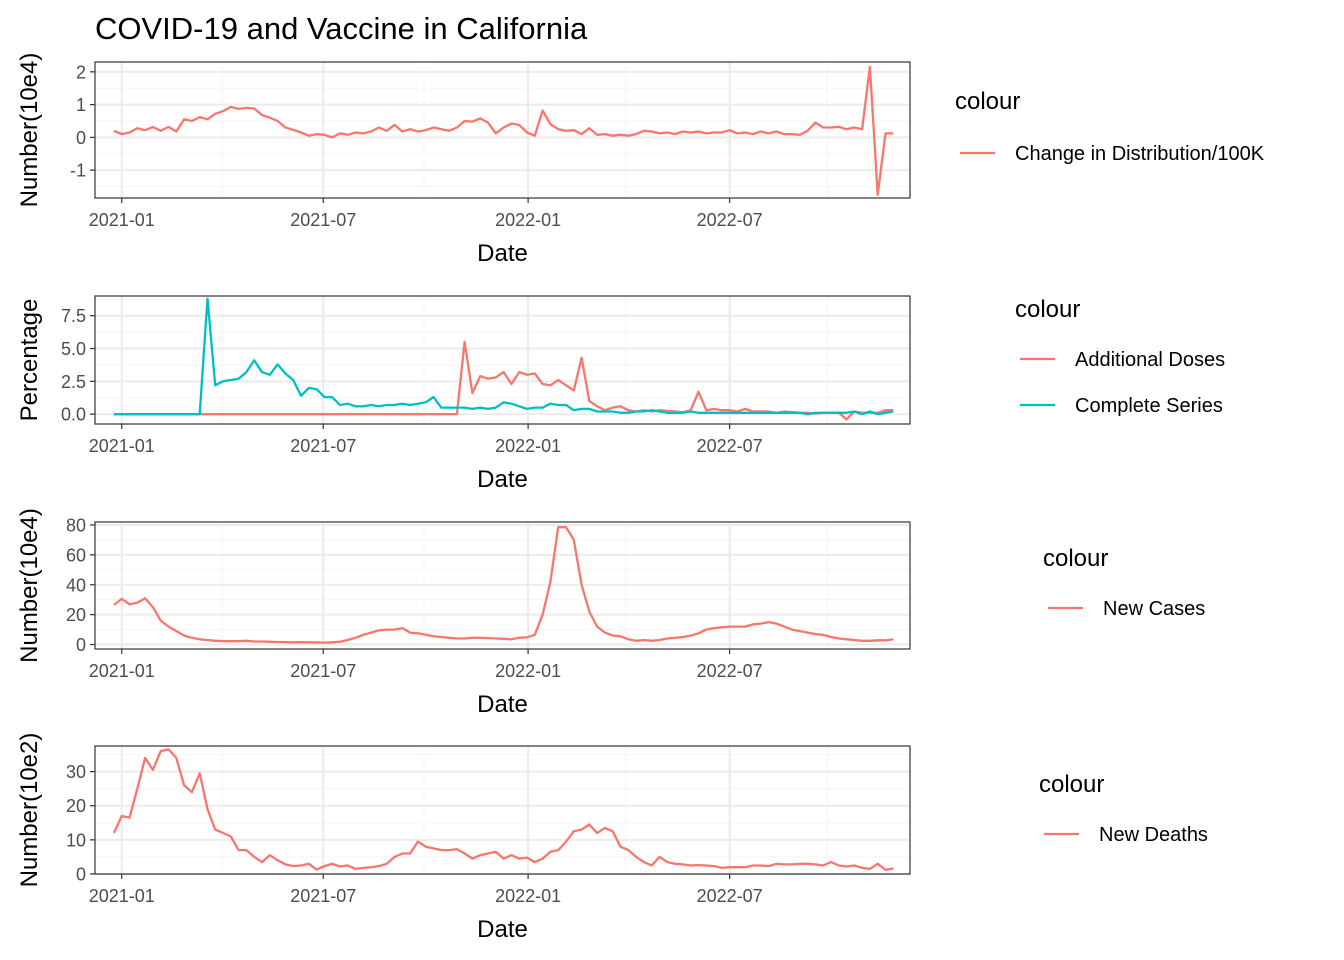 This screenshot has height=960, width=1344. I want to click on y-tick-label: 60, so click(76, 555).